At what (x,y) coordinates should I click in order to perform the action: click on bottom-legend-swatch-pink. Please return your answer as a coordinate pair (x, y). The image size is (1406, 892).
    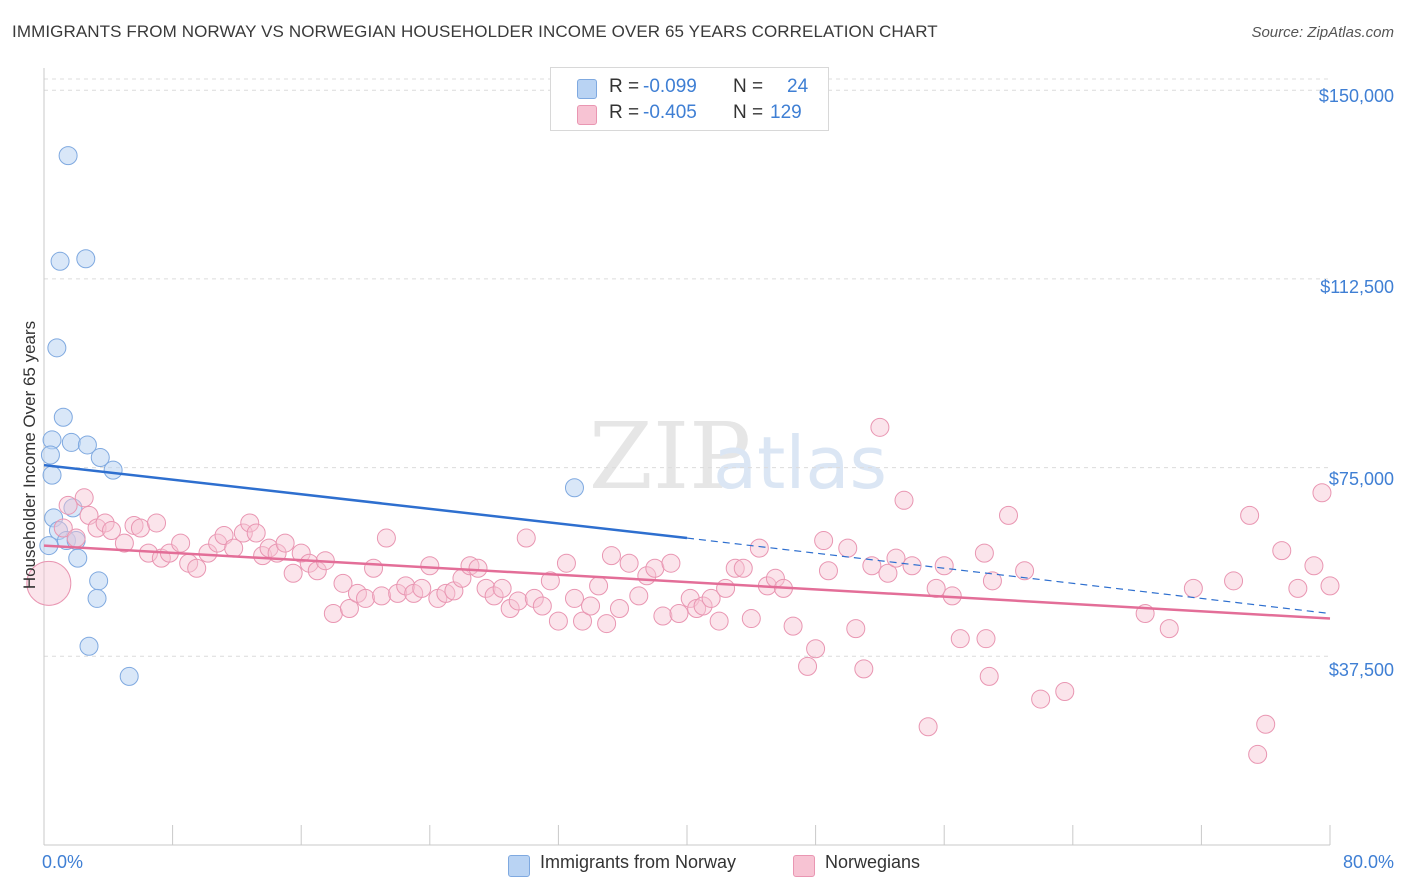
    Looking at the image, I should click on (804, 866).